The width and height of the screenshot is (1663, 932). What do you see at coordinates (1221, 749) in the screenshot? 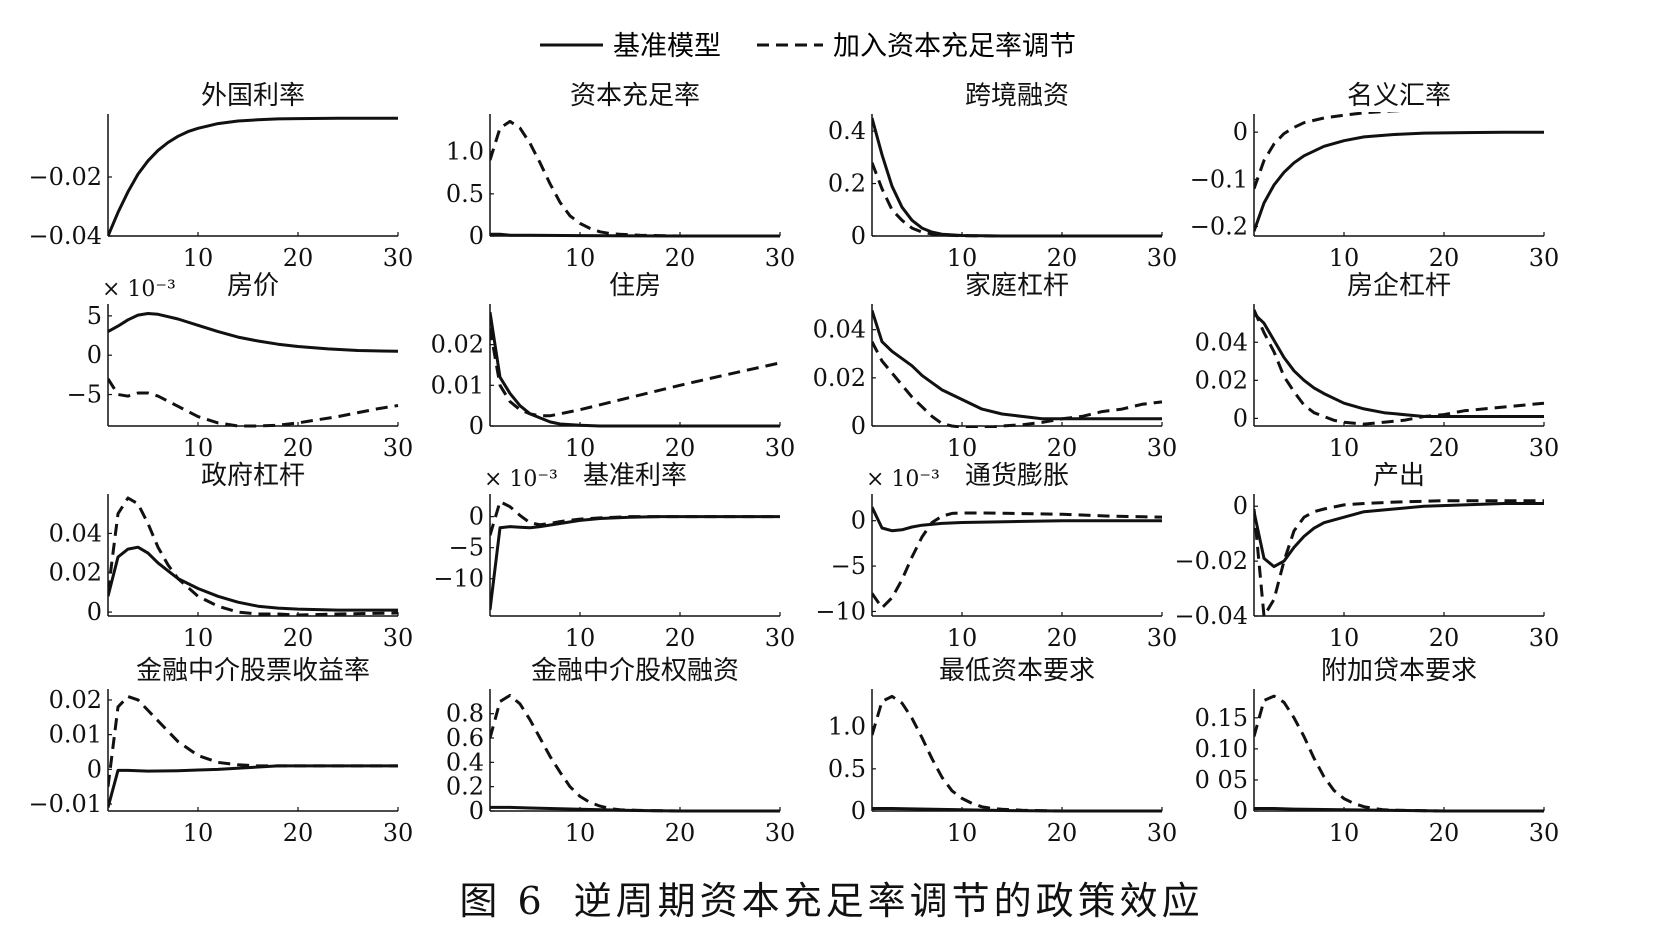
I see `y-tick-label: 0.10` at bounding box center [1221, 749].